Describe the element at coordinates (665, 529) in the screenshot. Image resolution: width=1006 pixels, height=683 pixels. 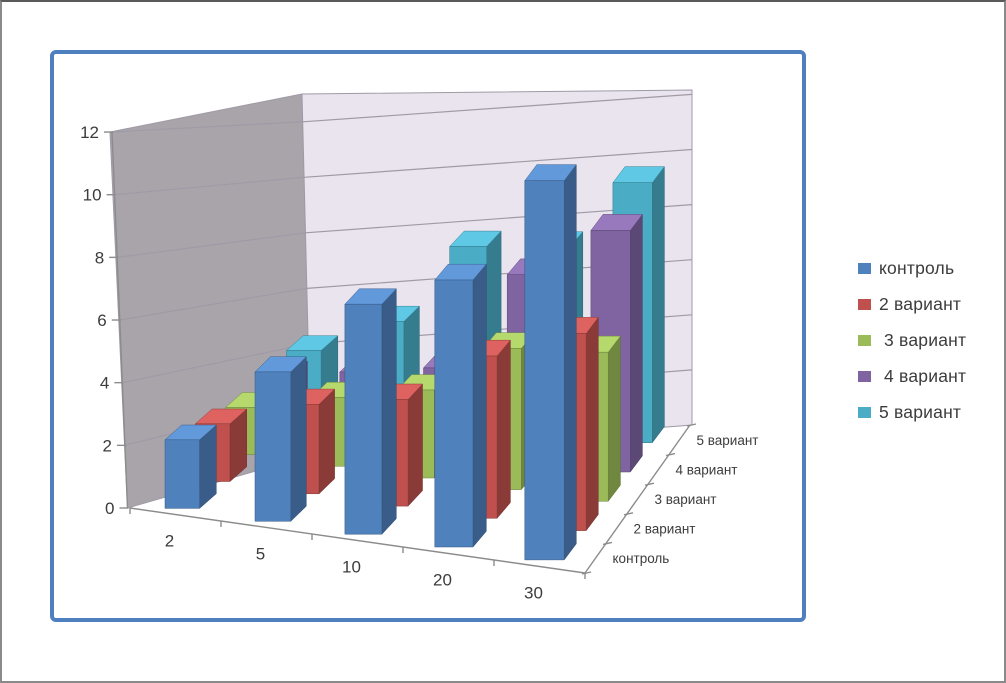
I see `series-axis-label: 2 вариант` at that location.